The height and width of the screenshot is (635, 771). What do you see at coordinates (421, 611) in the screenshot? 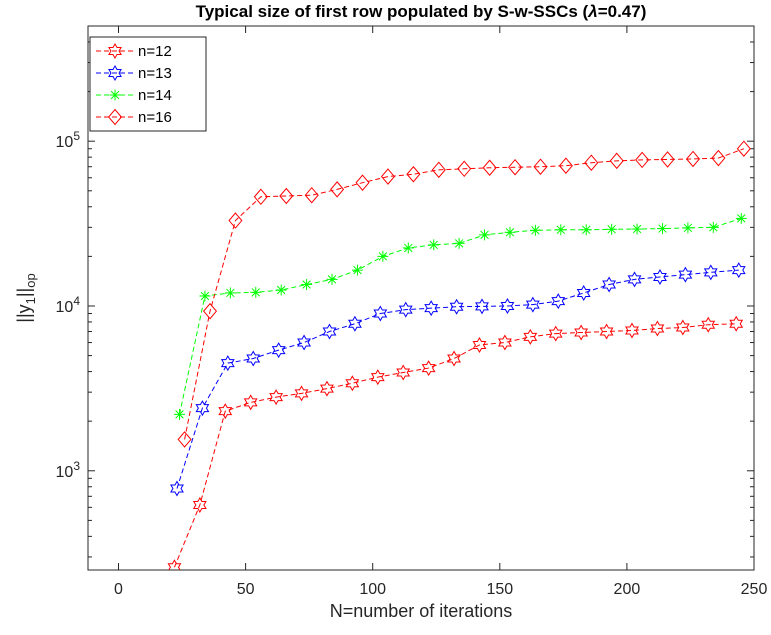
I see `x-axis-label: N=number of iterations` at bounding box center [421, 611].